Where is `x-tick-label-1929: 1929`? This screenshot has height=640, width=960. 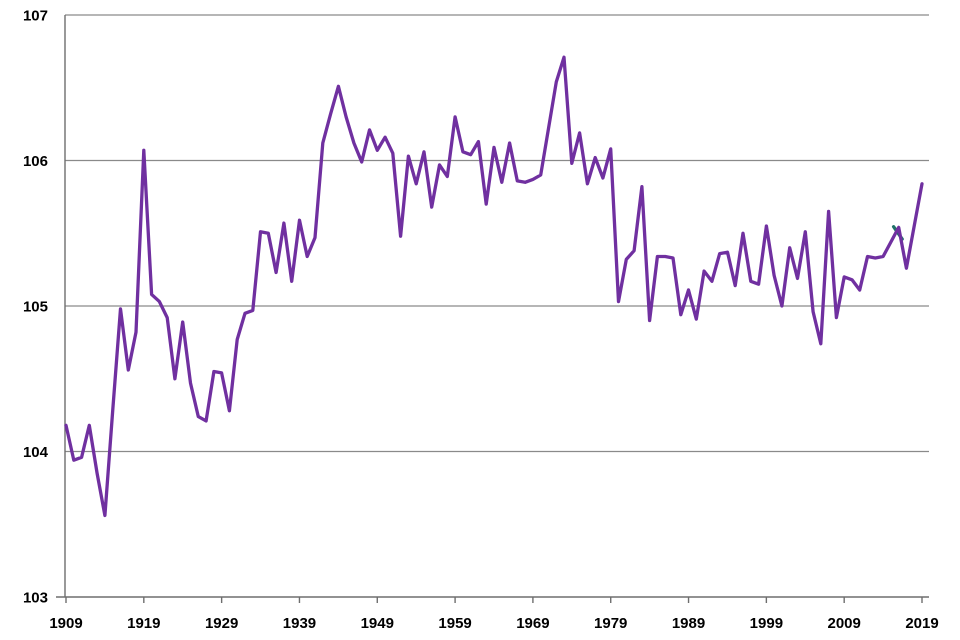 x-tick-label-1929: 1929 is located at coordinates (221, 623).